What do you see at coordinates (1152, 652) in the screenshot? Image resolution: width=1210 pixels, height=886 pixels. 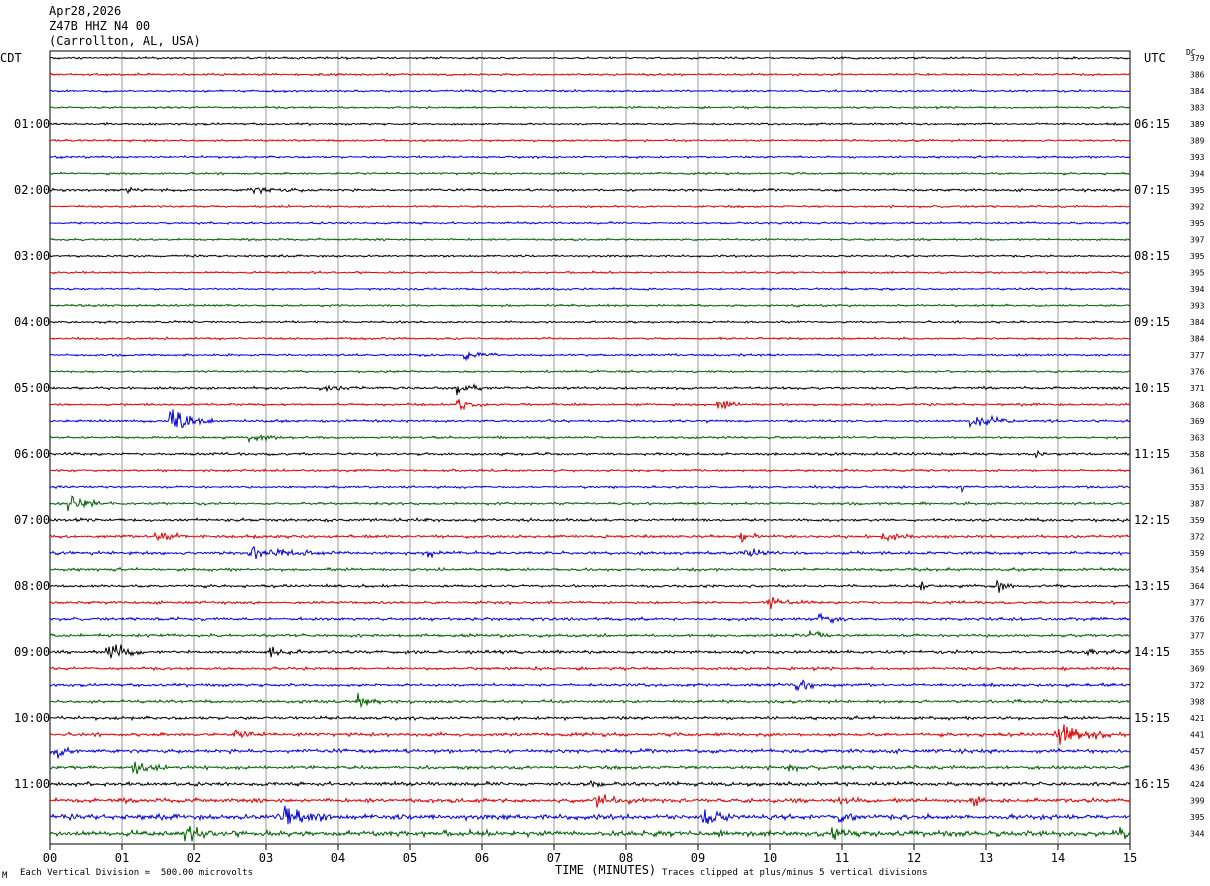 I see `utc-hour-label: 14:15` at bounding box center [1152, 652].